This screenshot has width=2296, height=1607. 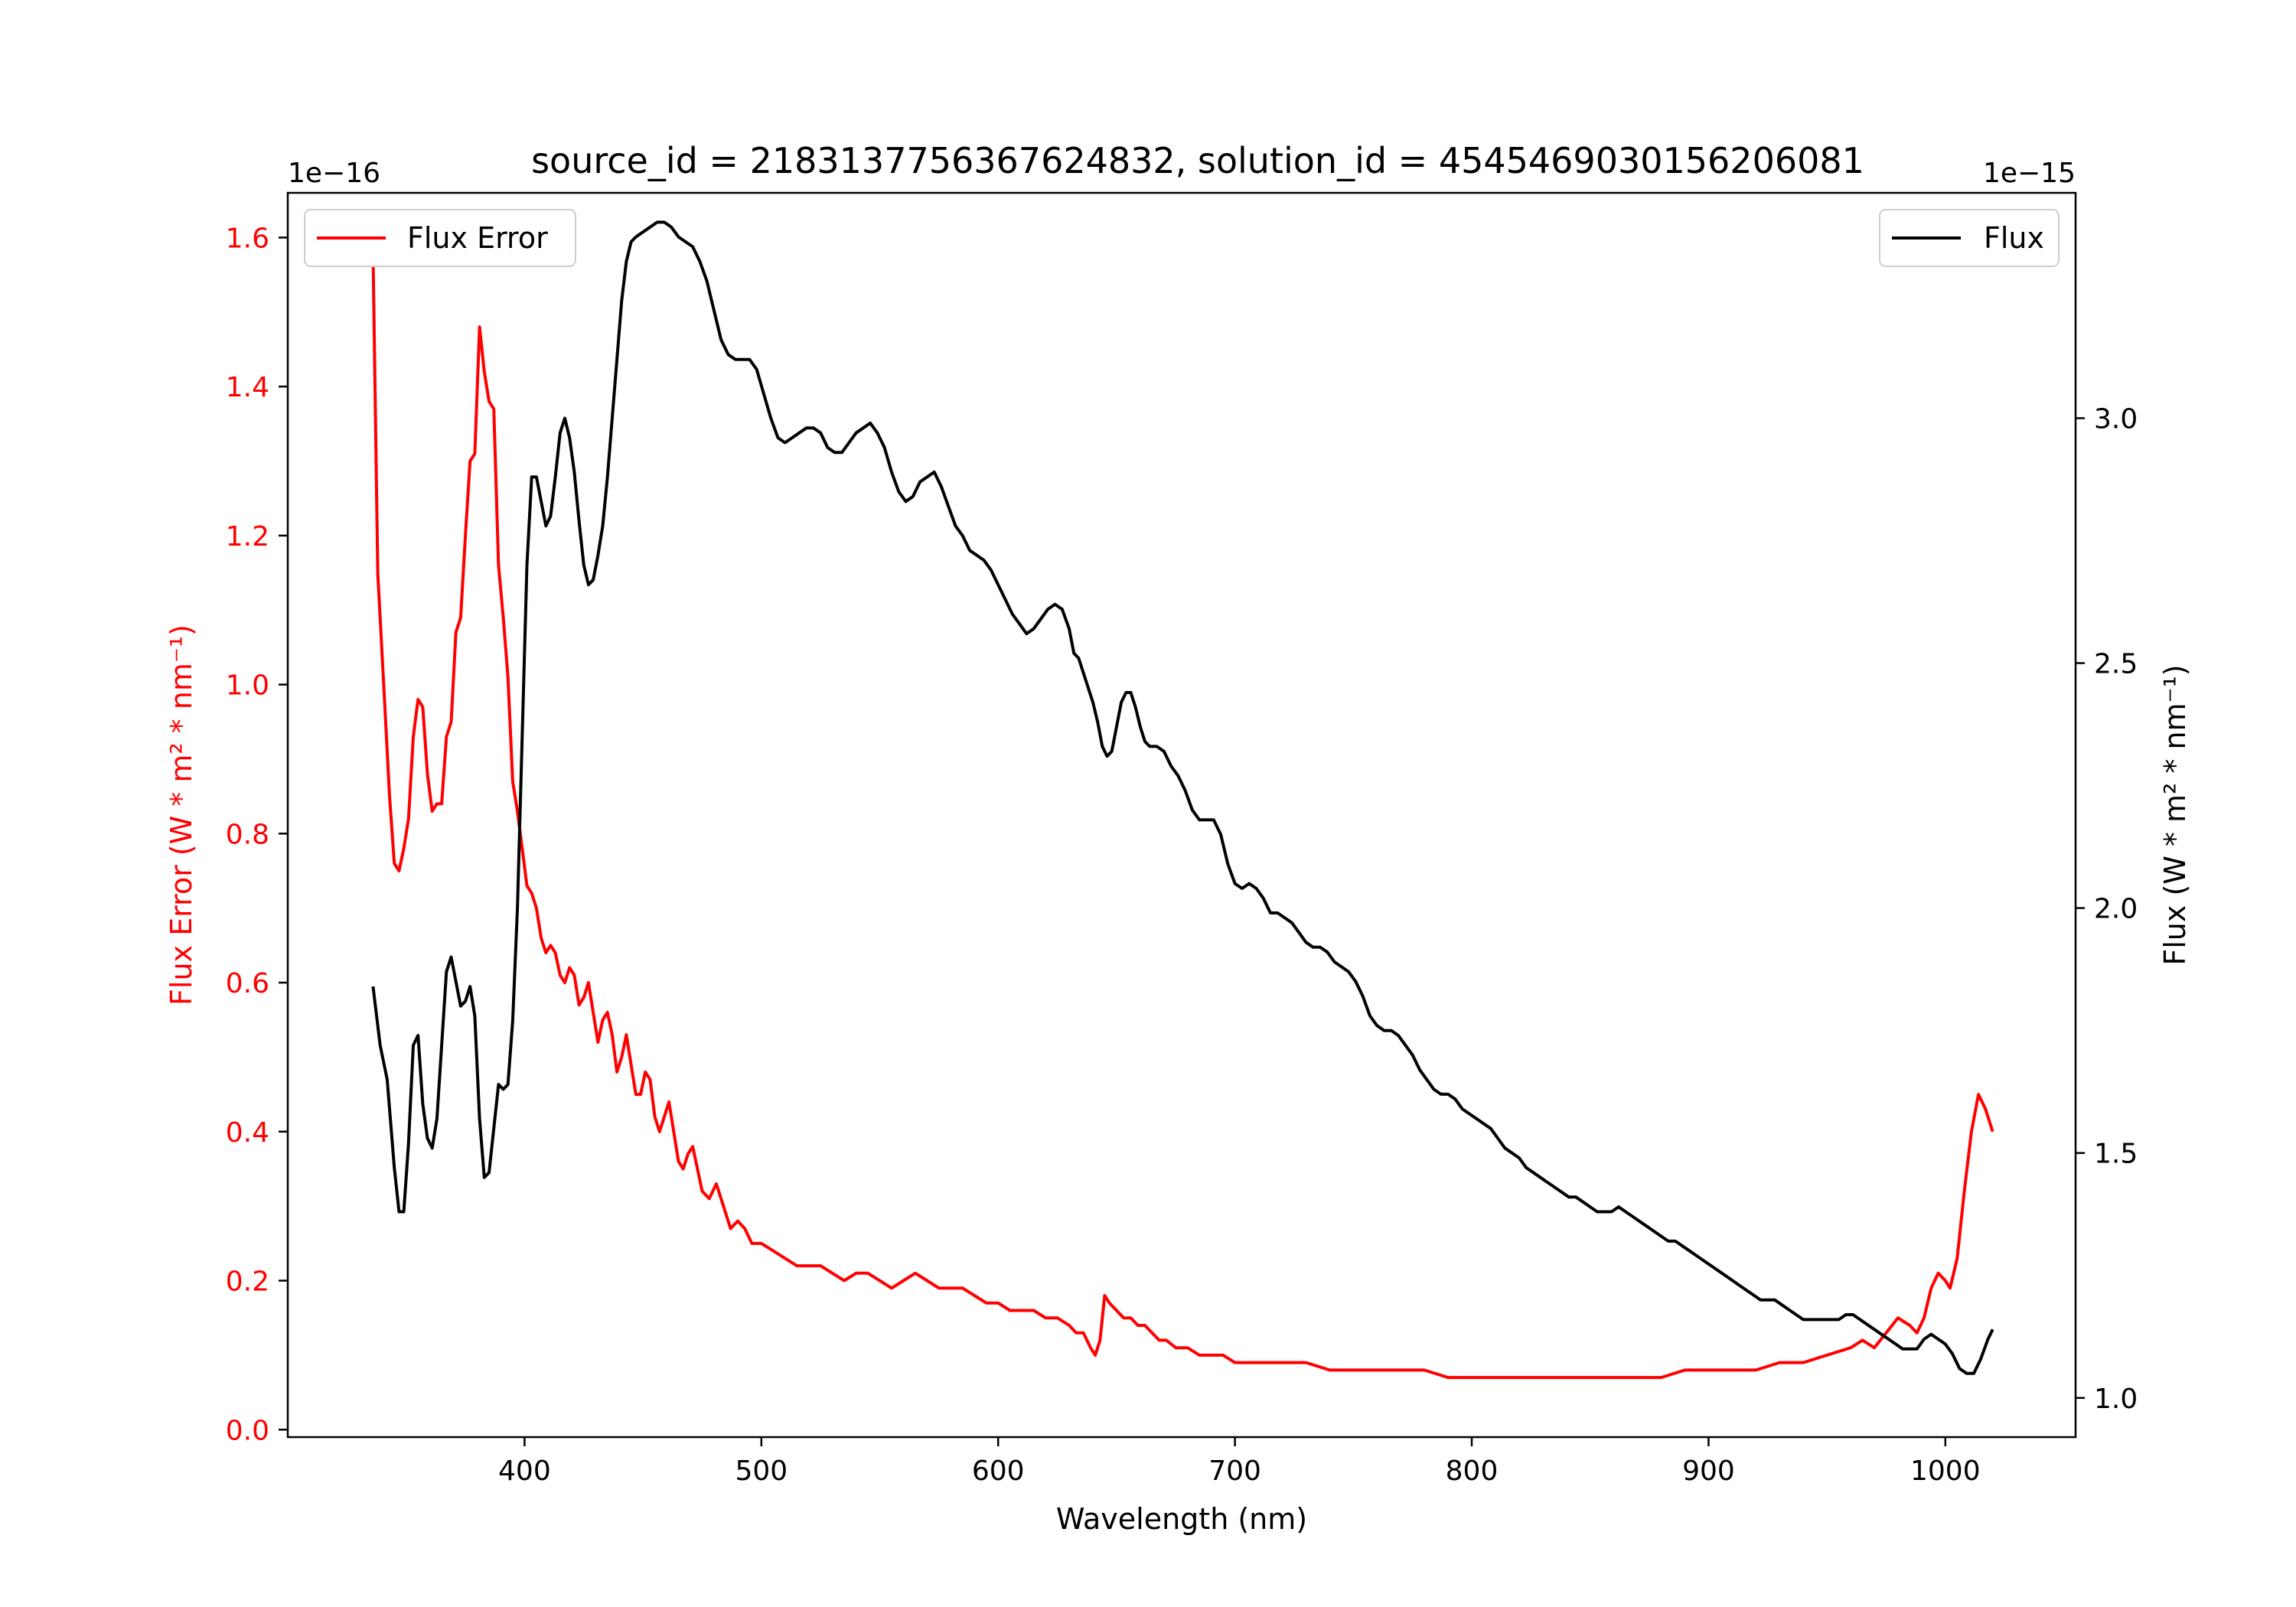 I want to click on right-y-tick-label: 3.0, so click(x=2116, y=419).